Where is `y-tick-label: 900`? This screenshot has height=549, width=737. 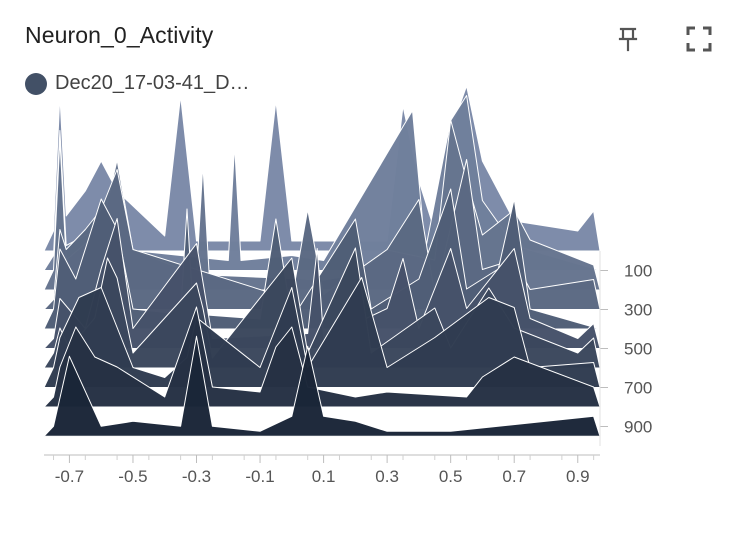 y-tick-label: 900 is located at coordinates (638, 427).